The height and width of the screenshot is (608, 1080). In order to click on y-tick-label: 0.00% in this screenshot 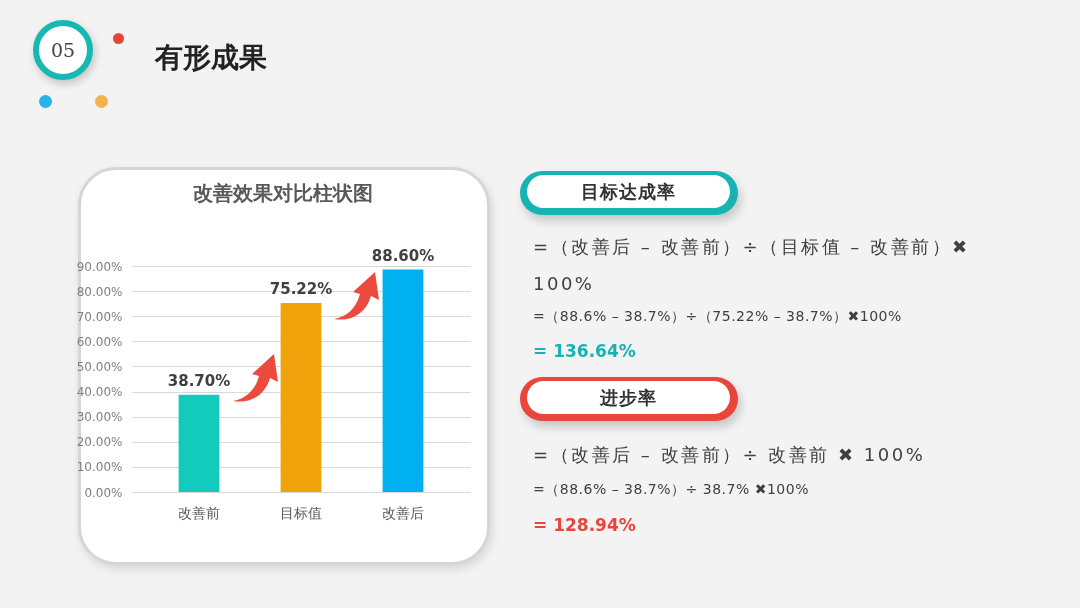, I will do `click(103, 492)`.